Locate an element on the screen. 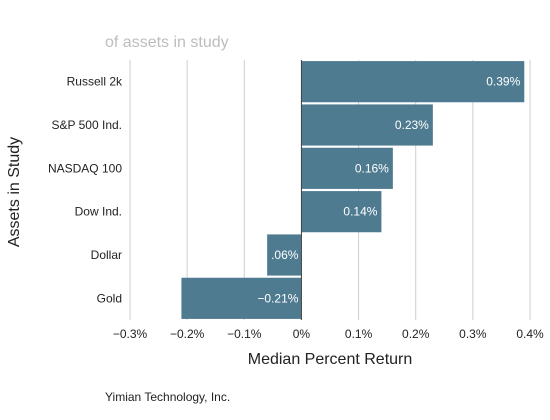 The height and width of the screenshot is (420, 550). data-label: 0.23% is located at coordinates (412, 125).